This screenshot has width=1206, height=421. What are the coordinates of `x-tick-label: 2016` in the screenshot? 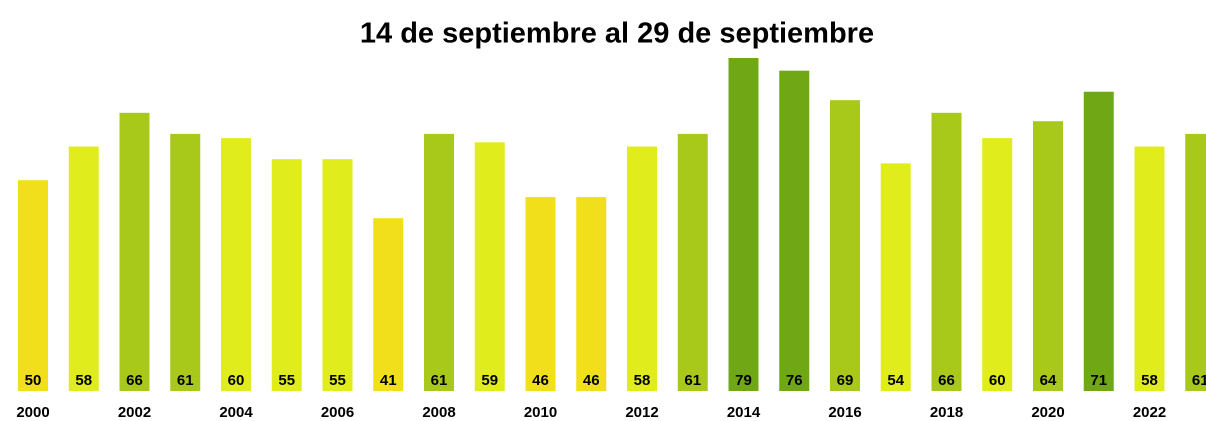 It's located at (844, 412).